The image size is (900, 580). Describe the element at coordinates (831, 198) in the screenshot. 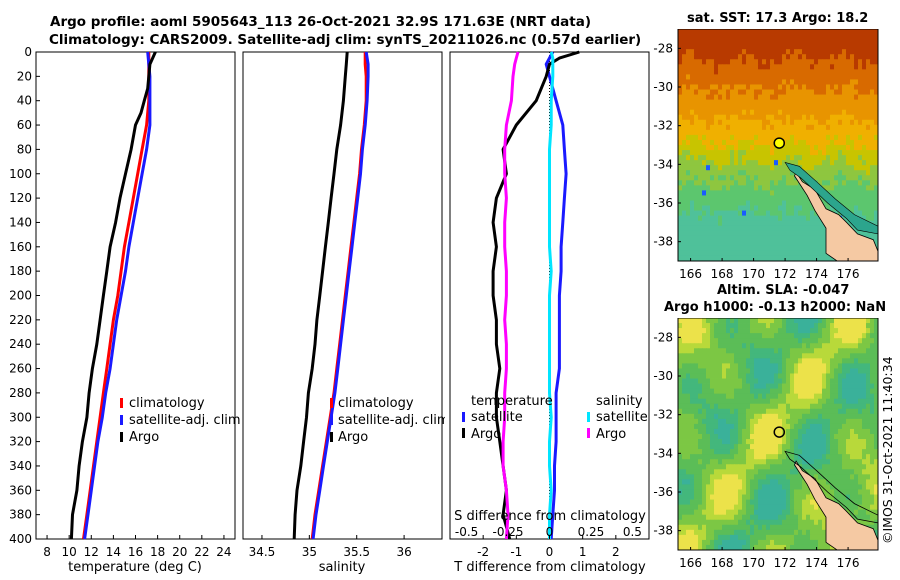

I see `continental-shelf` at that location.